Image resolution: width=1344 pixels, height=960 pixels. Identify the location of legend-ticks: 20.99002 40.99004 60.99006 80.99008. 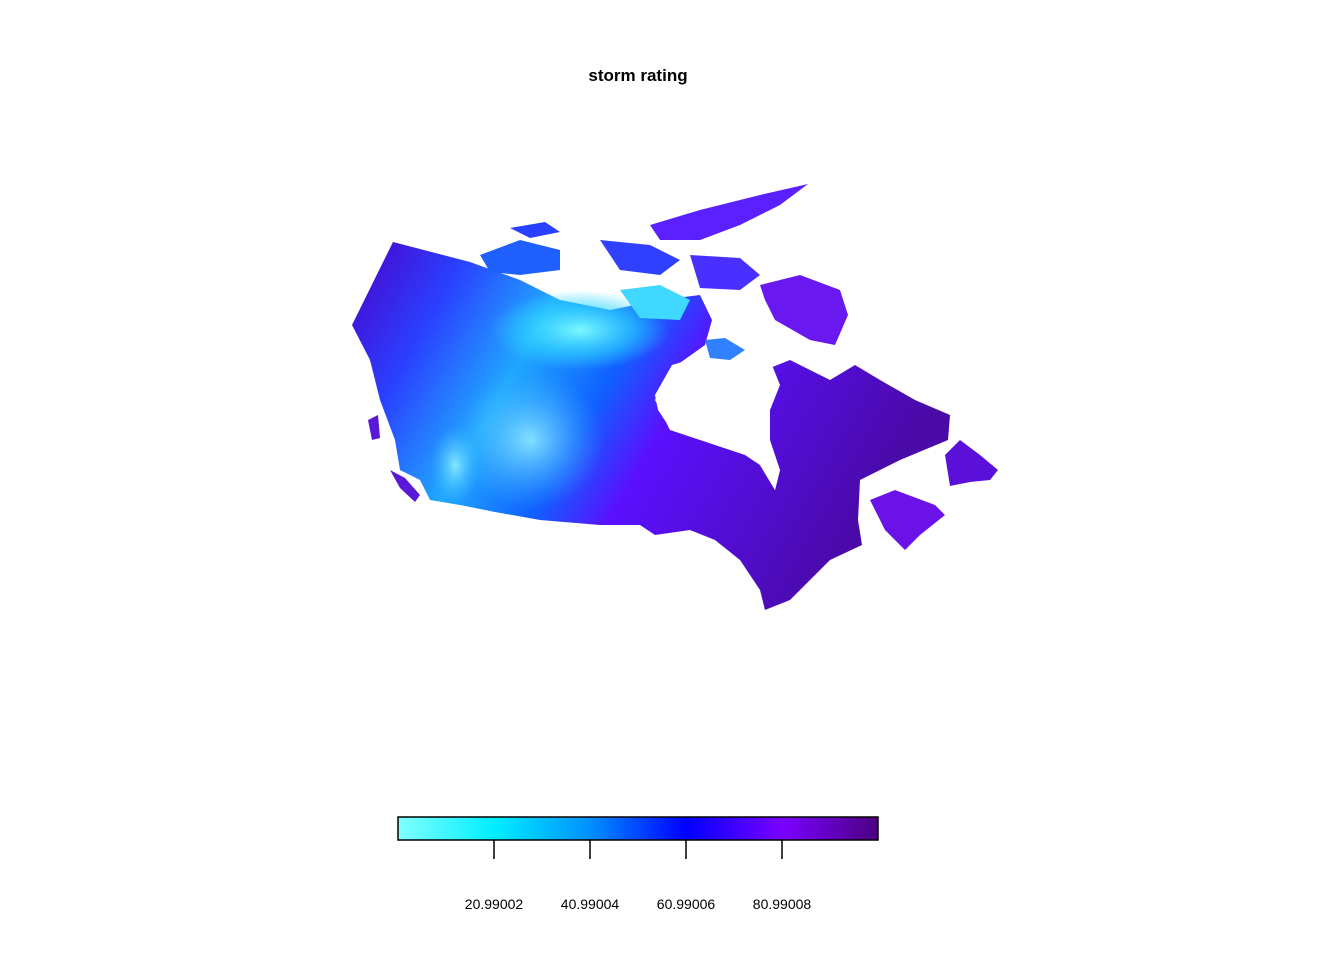
(638, 876).